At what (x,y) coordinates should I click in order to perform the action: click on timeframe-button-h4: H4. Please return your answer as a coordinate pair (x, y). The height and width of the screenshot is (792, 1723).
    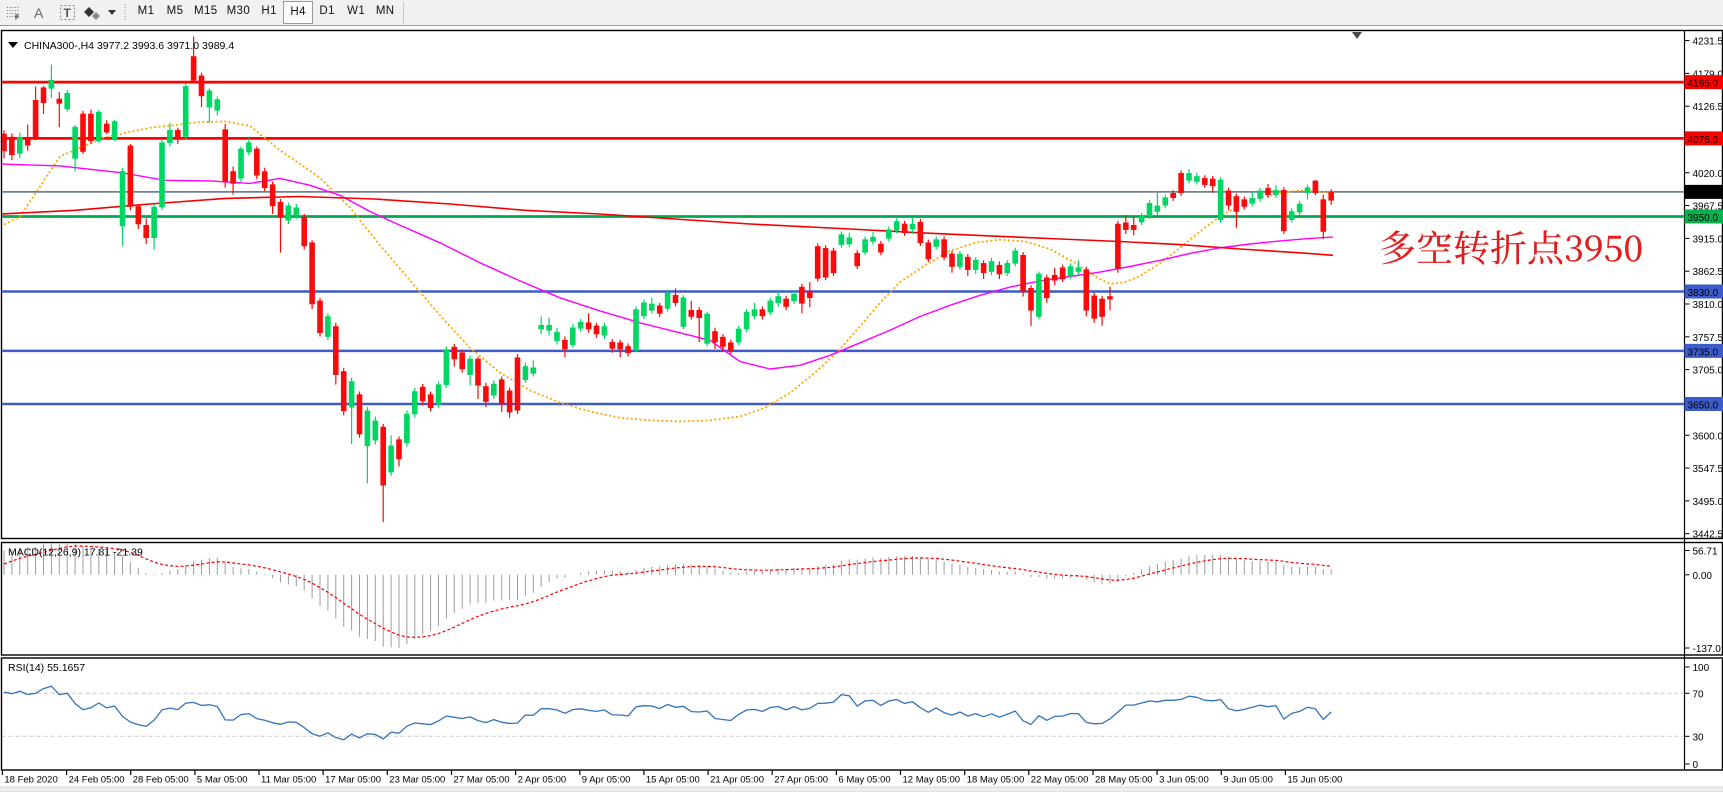
    Looking at the image, I should click on (298, 12).